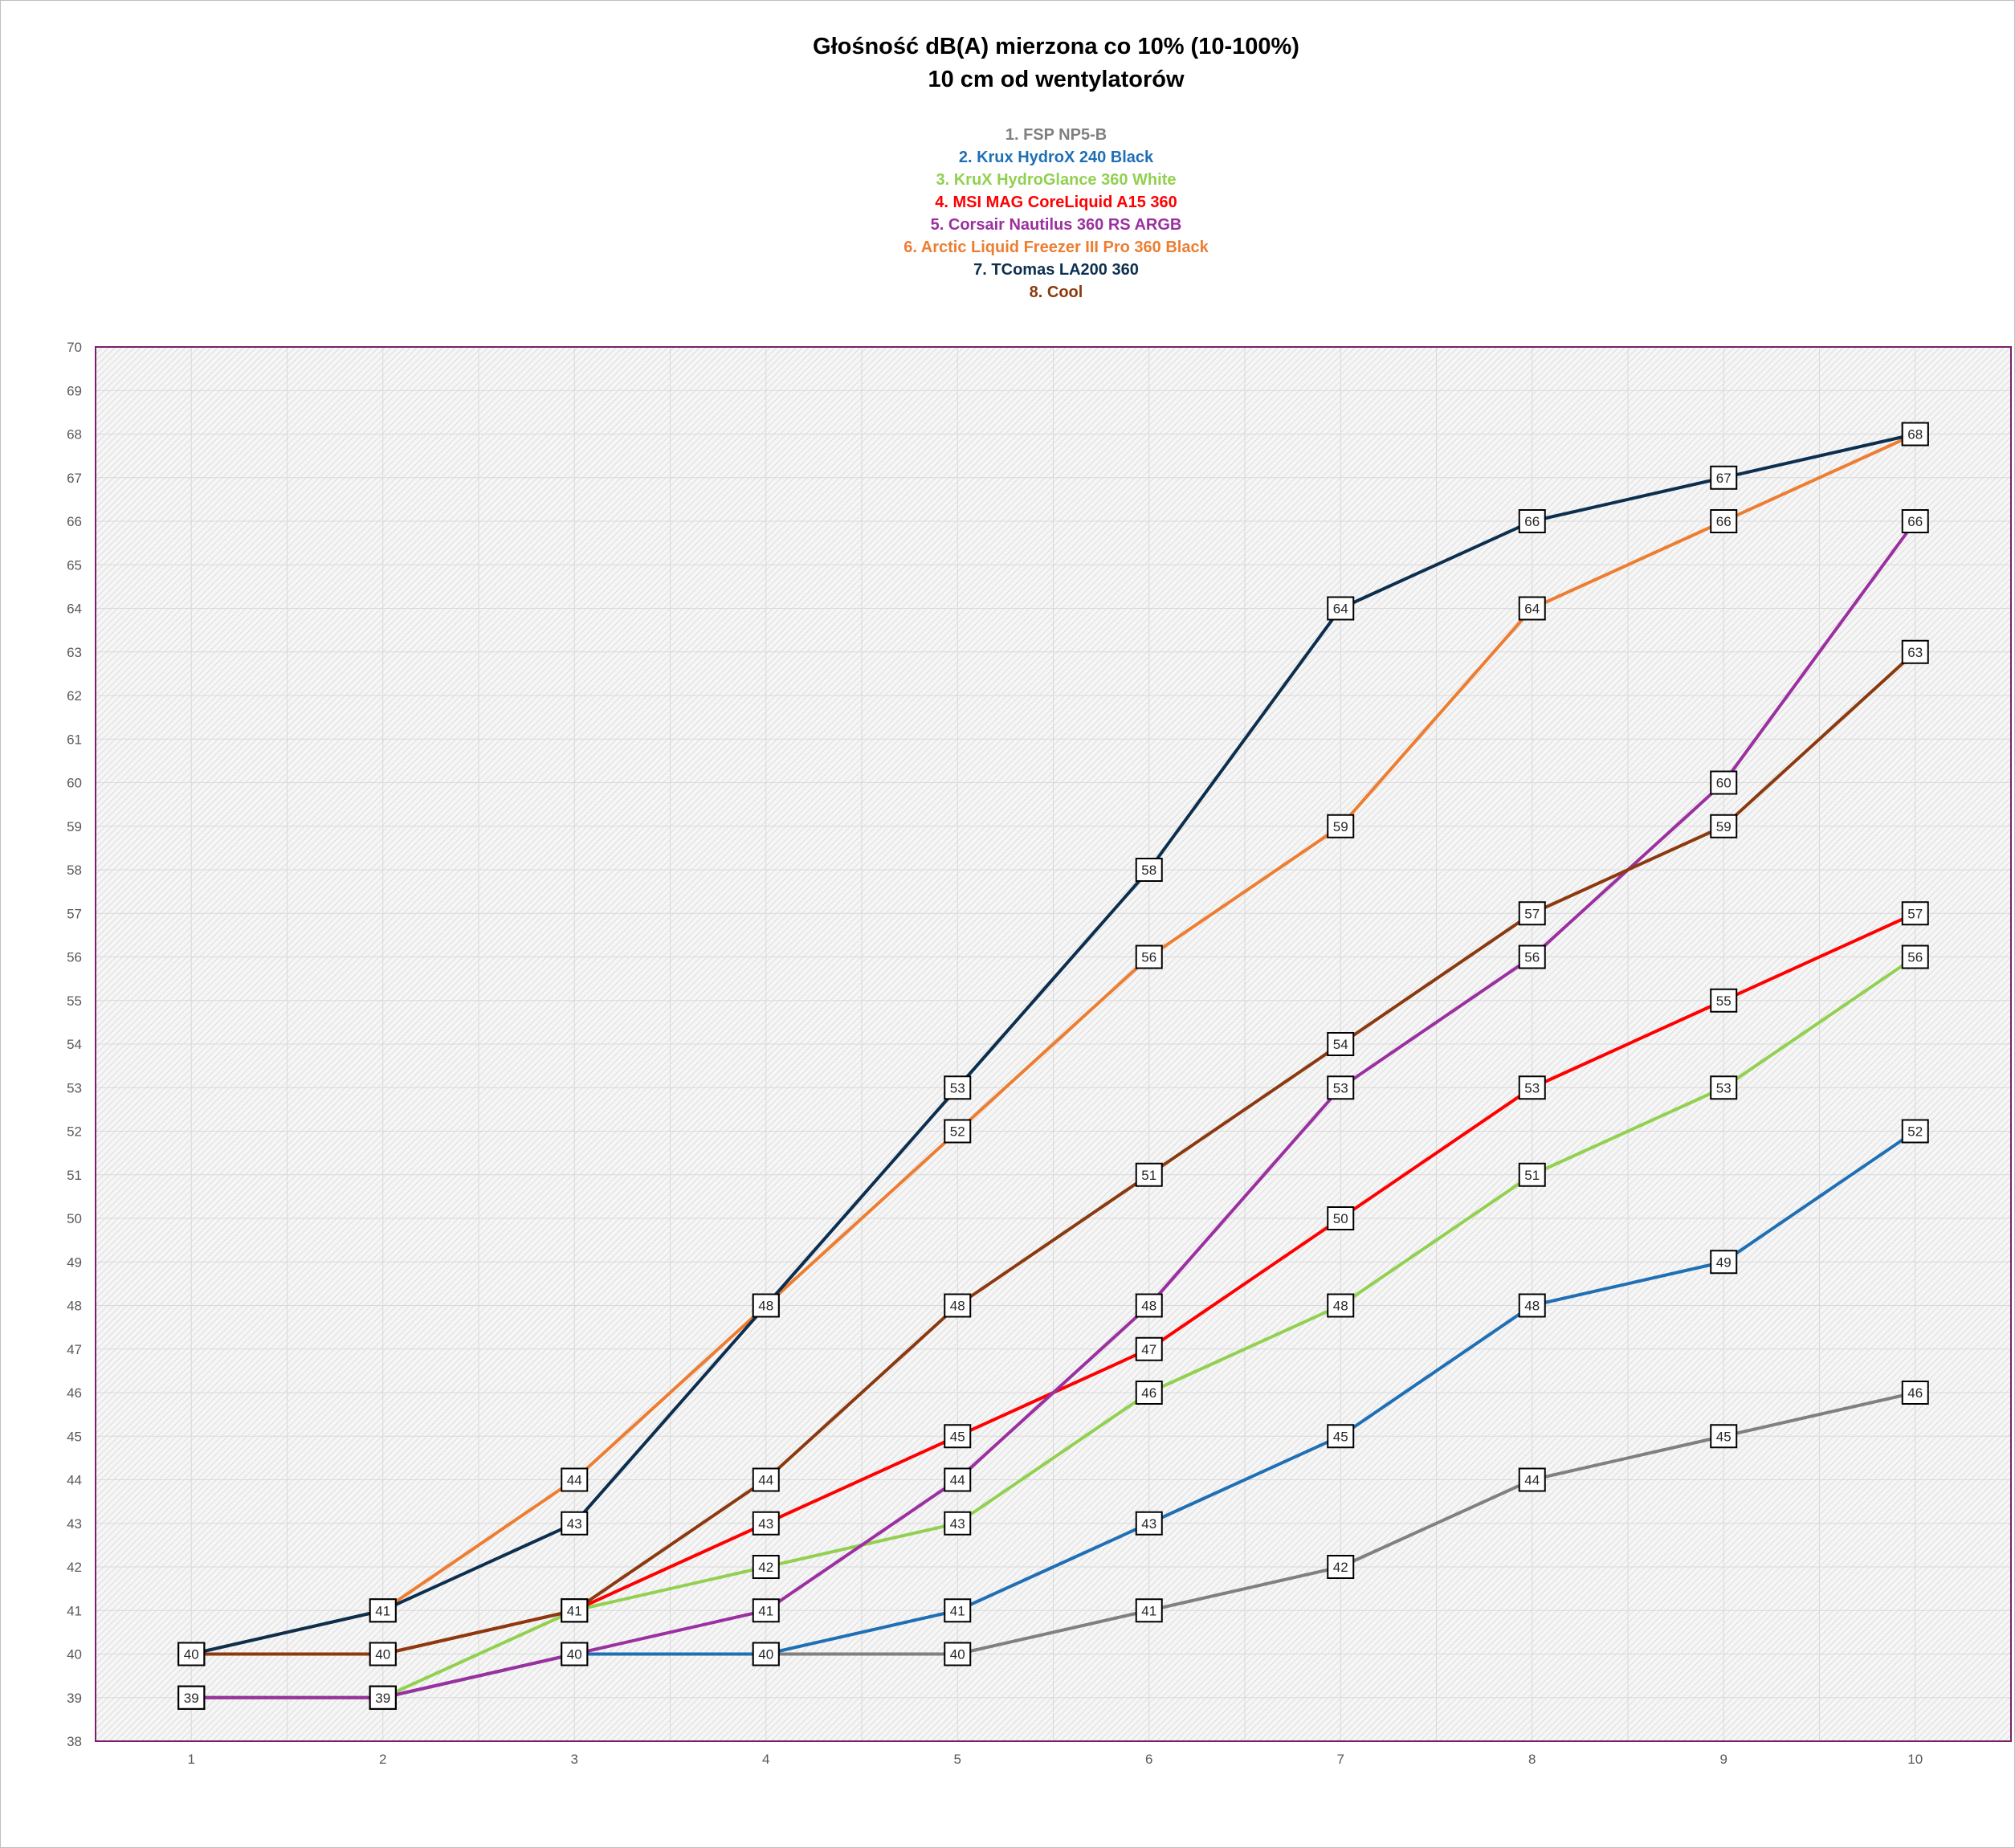 The width and height of the screenshot is (2015, 1848). I want to click on data-label: 63, so click(1915, 651).